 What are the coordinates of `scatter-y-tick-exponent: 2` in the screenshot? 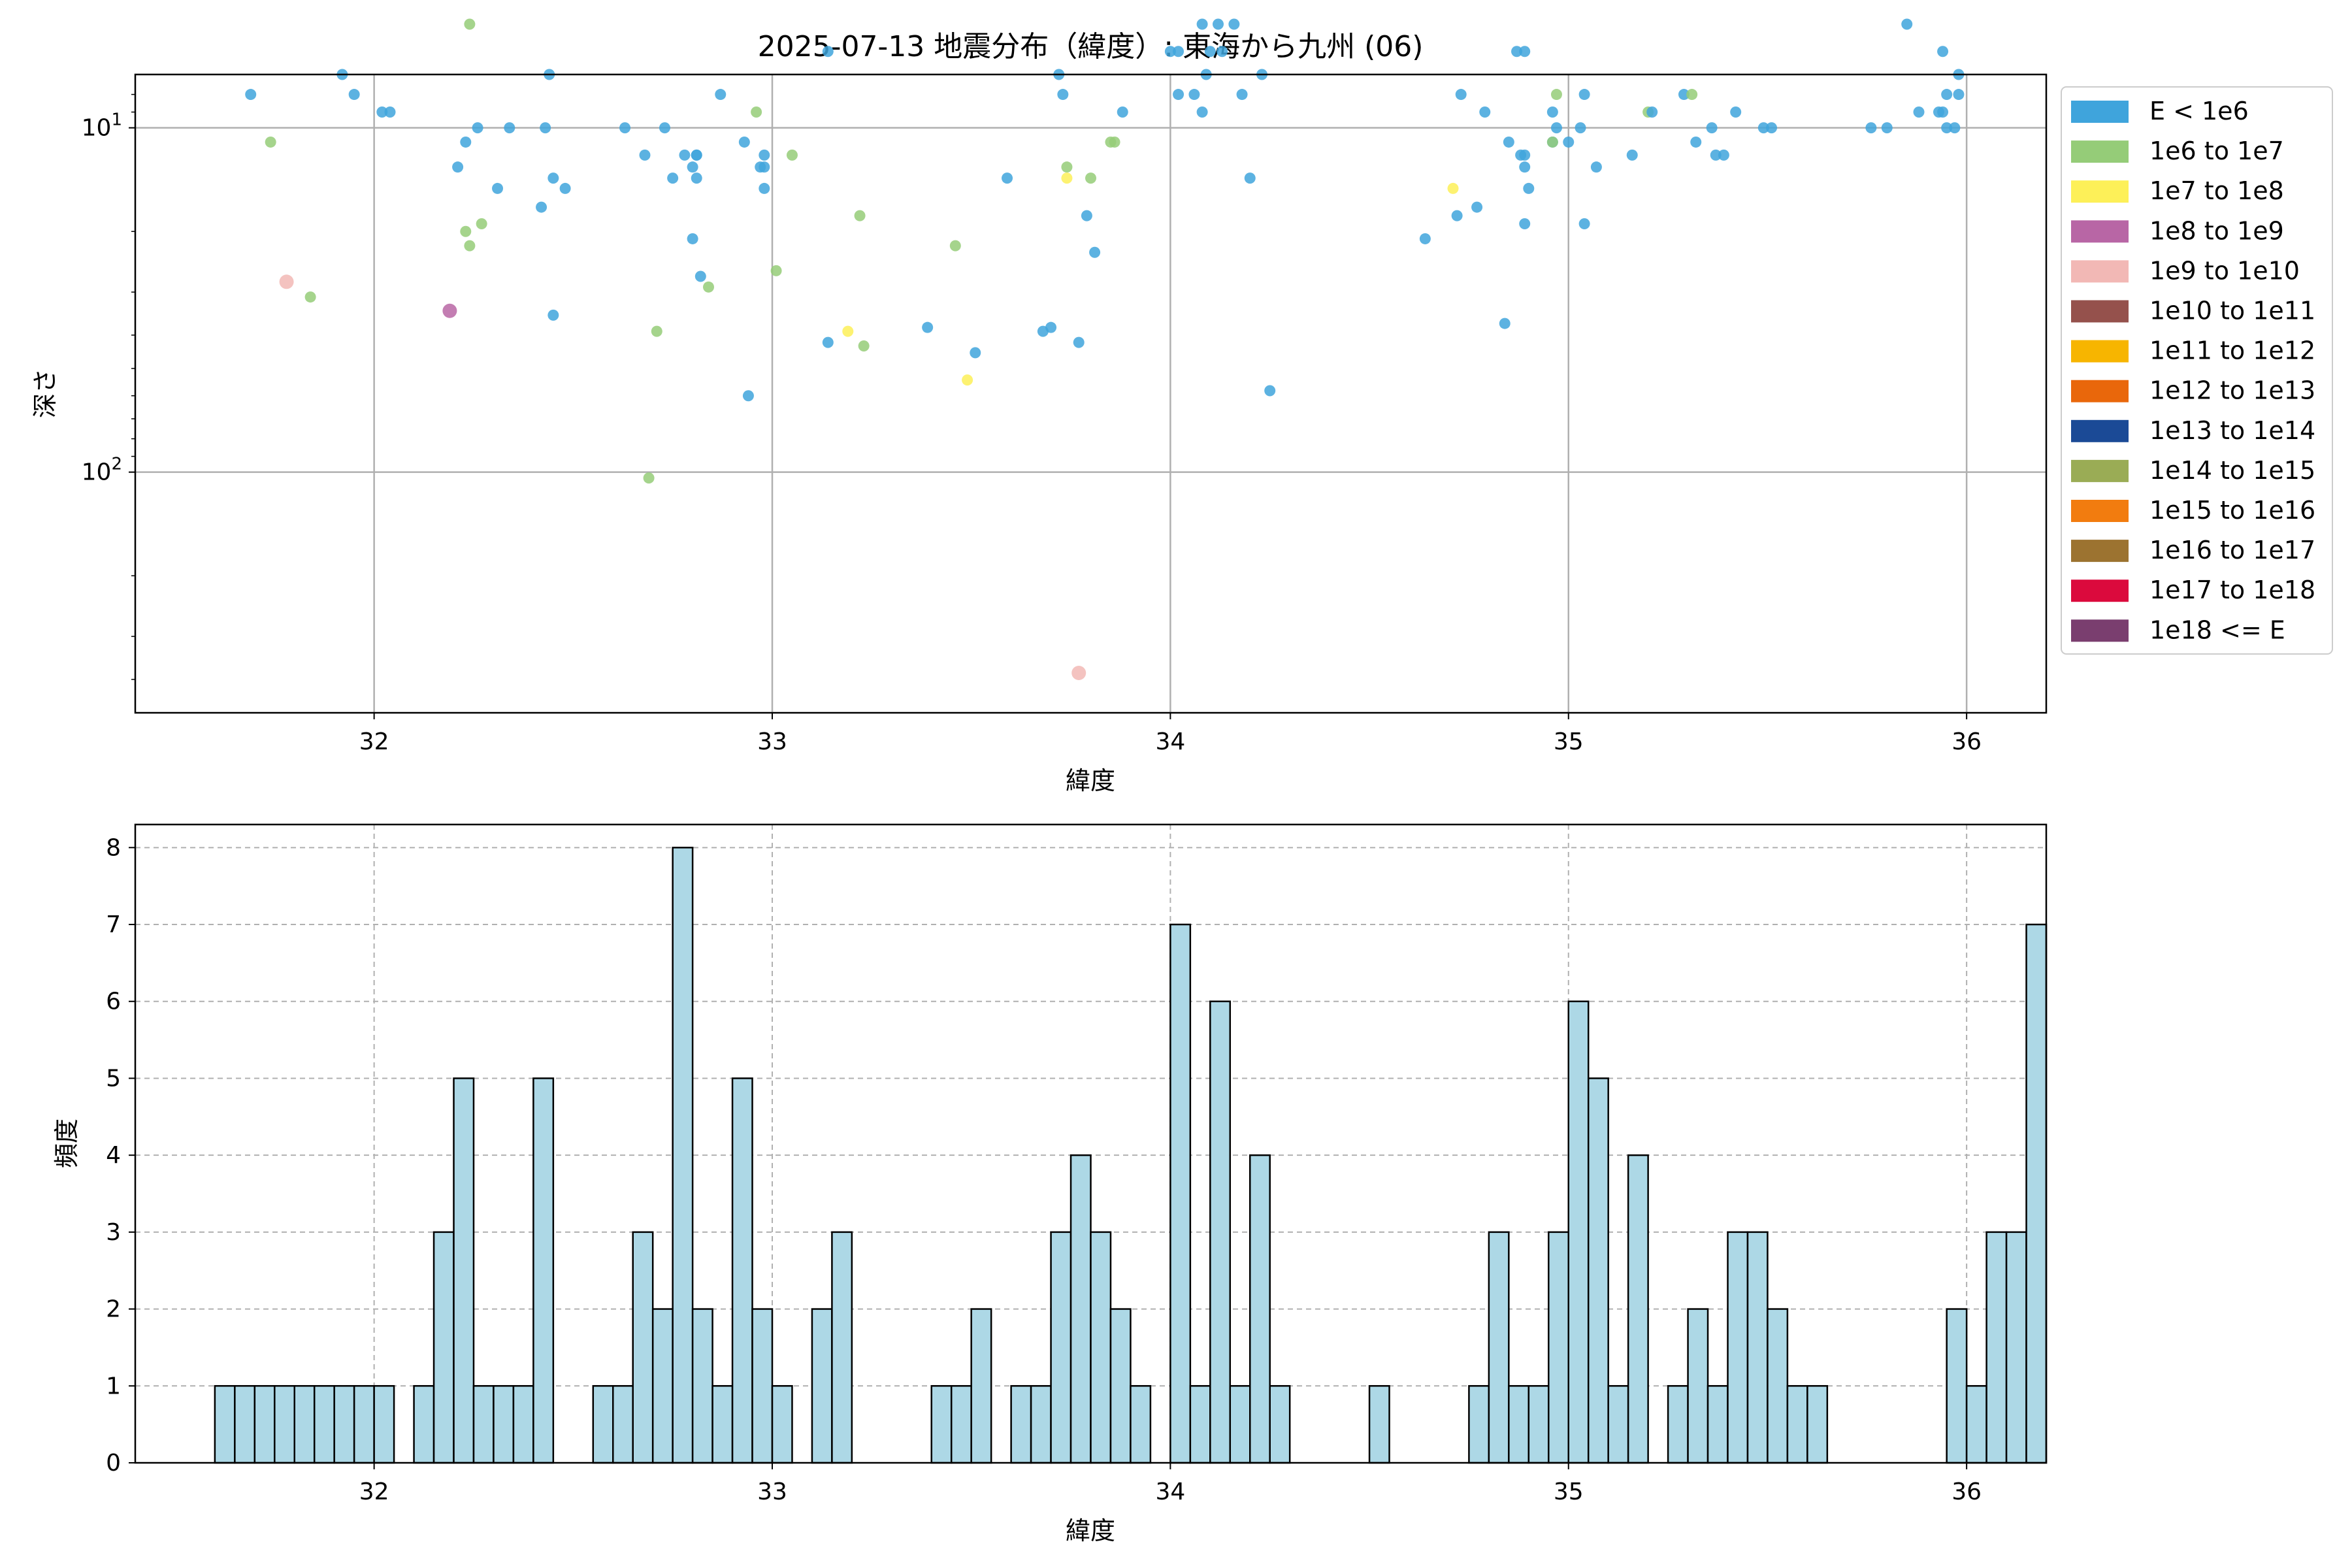 It's located at (116, 464).